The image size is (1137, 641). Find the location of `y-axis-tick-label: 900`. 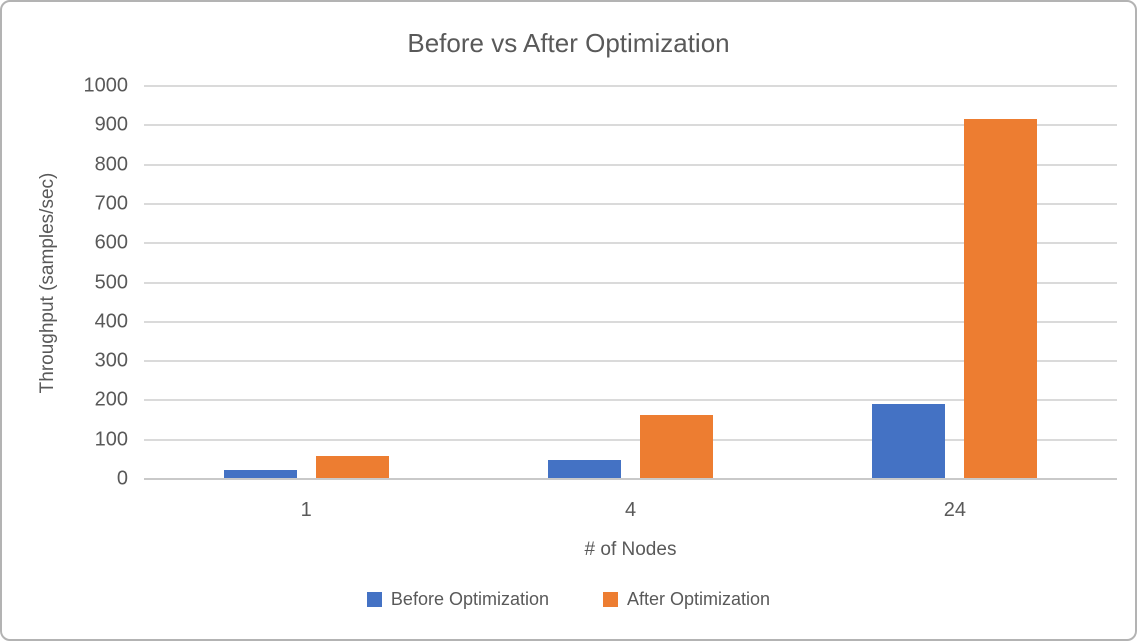

y-axis-tick-label: 900 is located at coordinates (111, 124).